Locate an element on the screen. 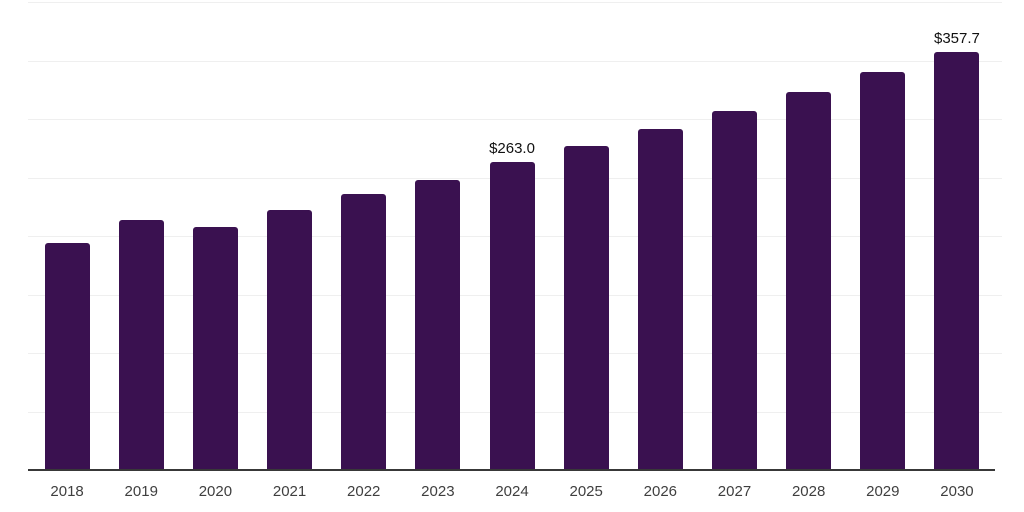  x-tick-label-2028: 2028 is located at coordinates (808, 491).